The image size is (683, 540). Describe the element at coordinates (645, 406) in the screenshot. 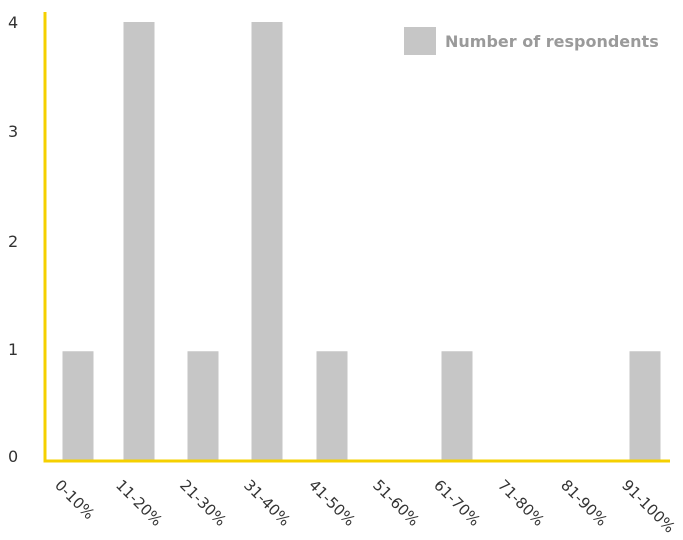

I see `bar-91-100%` at that location.